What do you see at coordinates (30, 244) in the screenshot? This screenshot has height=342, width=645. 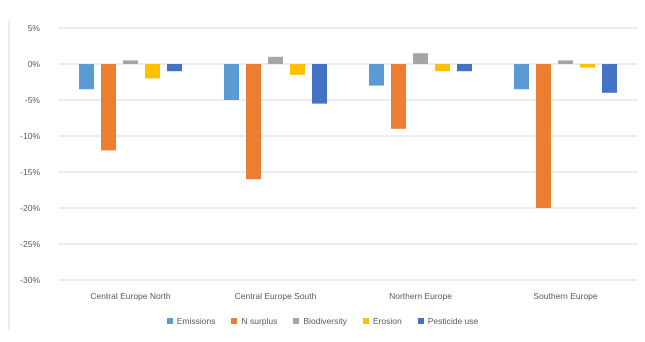 I see `y-tick-label: -25%` at bounding box center [30, 244].